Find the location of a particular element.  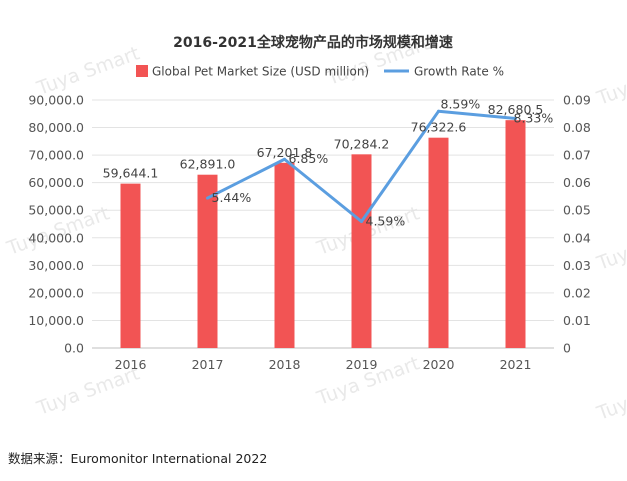

x-tick-label: 2021 is located at coordinates (516, 364).